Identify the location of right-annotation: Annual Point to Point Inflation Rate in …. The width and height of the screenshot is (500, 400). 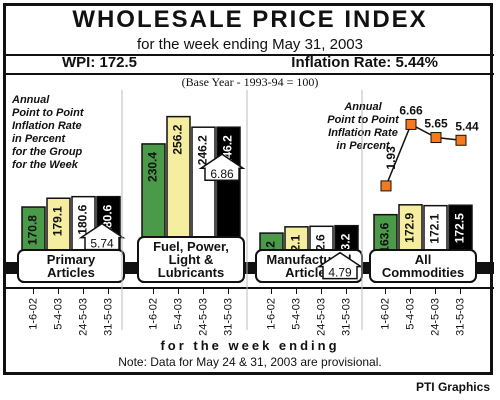
(363, 127).